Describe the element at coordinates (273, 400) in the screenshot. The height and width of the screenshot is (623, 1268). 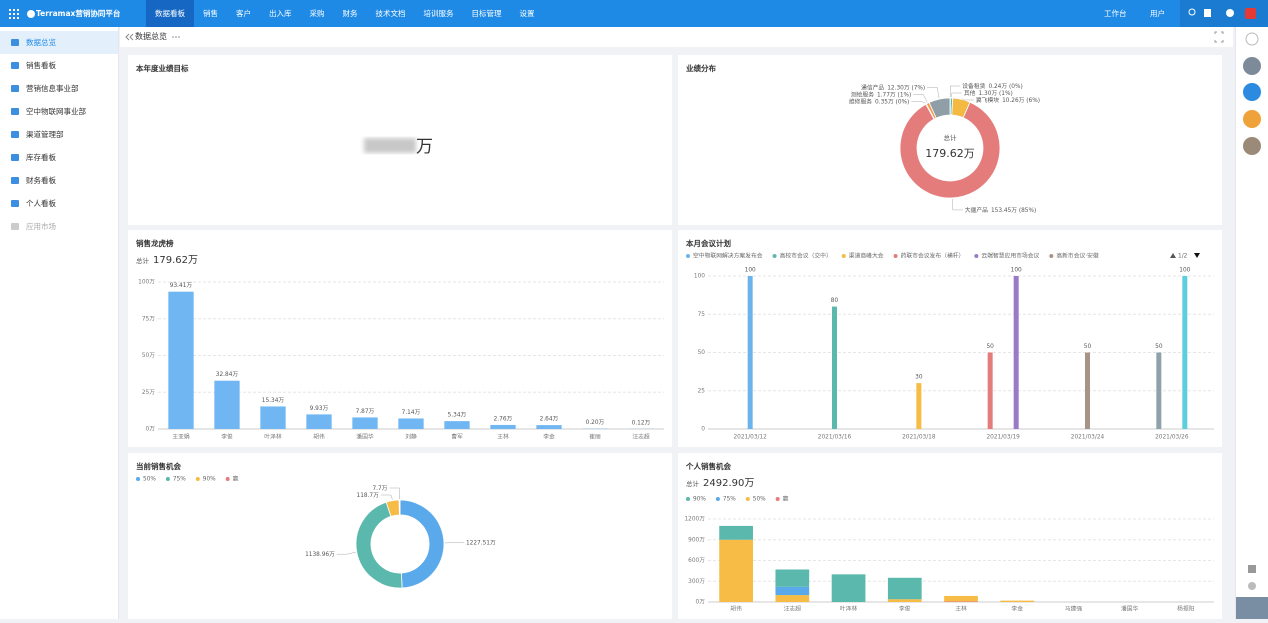
I see `value-label: 15.34万` at that location.